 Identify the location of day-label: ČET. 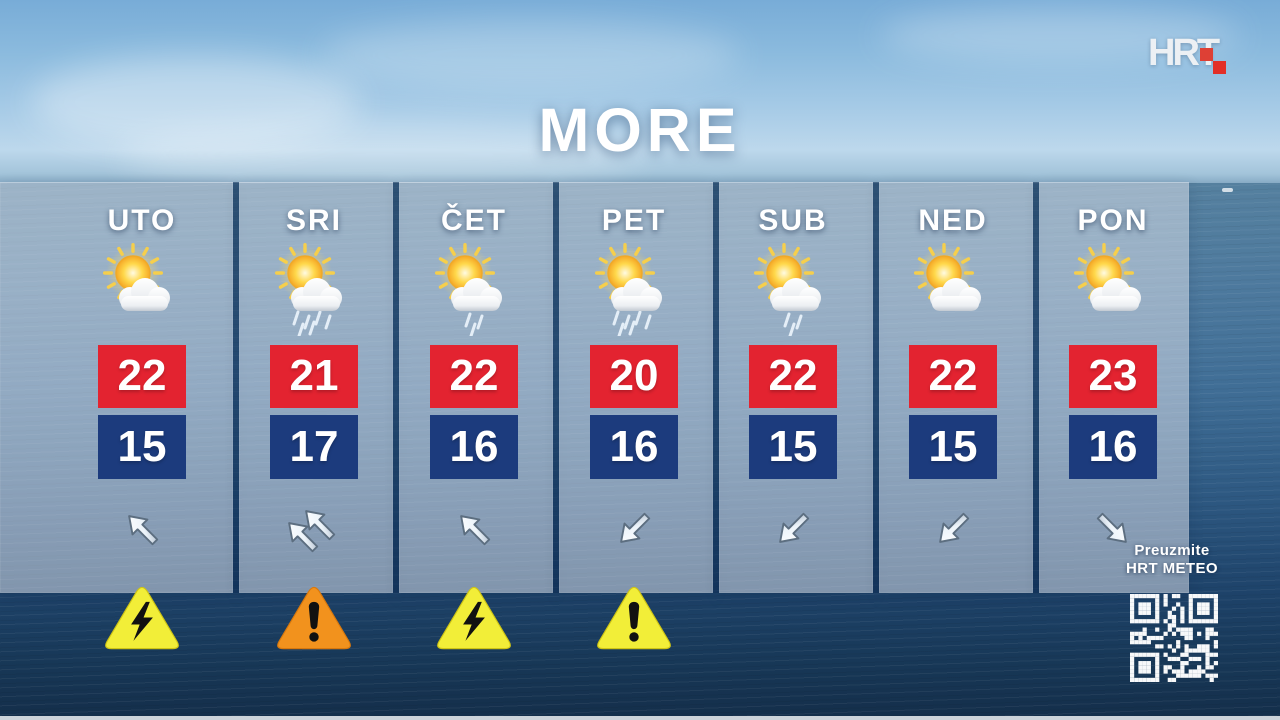
(474, 220).